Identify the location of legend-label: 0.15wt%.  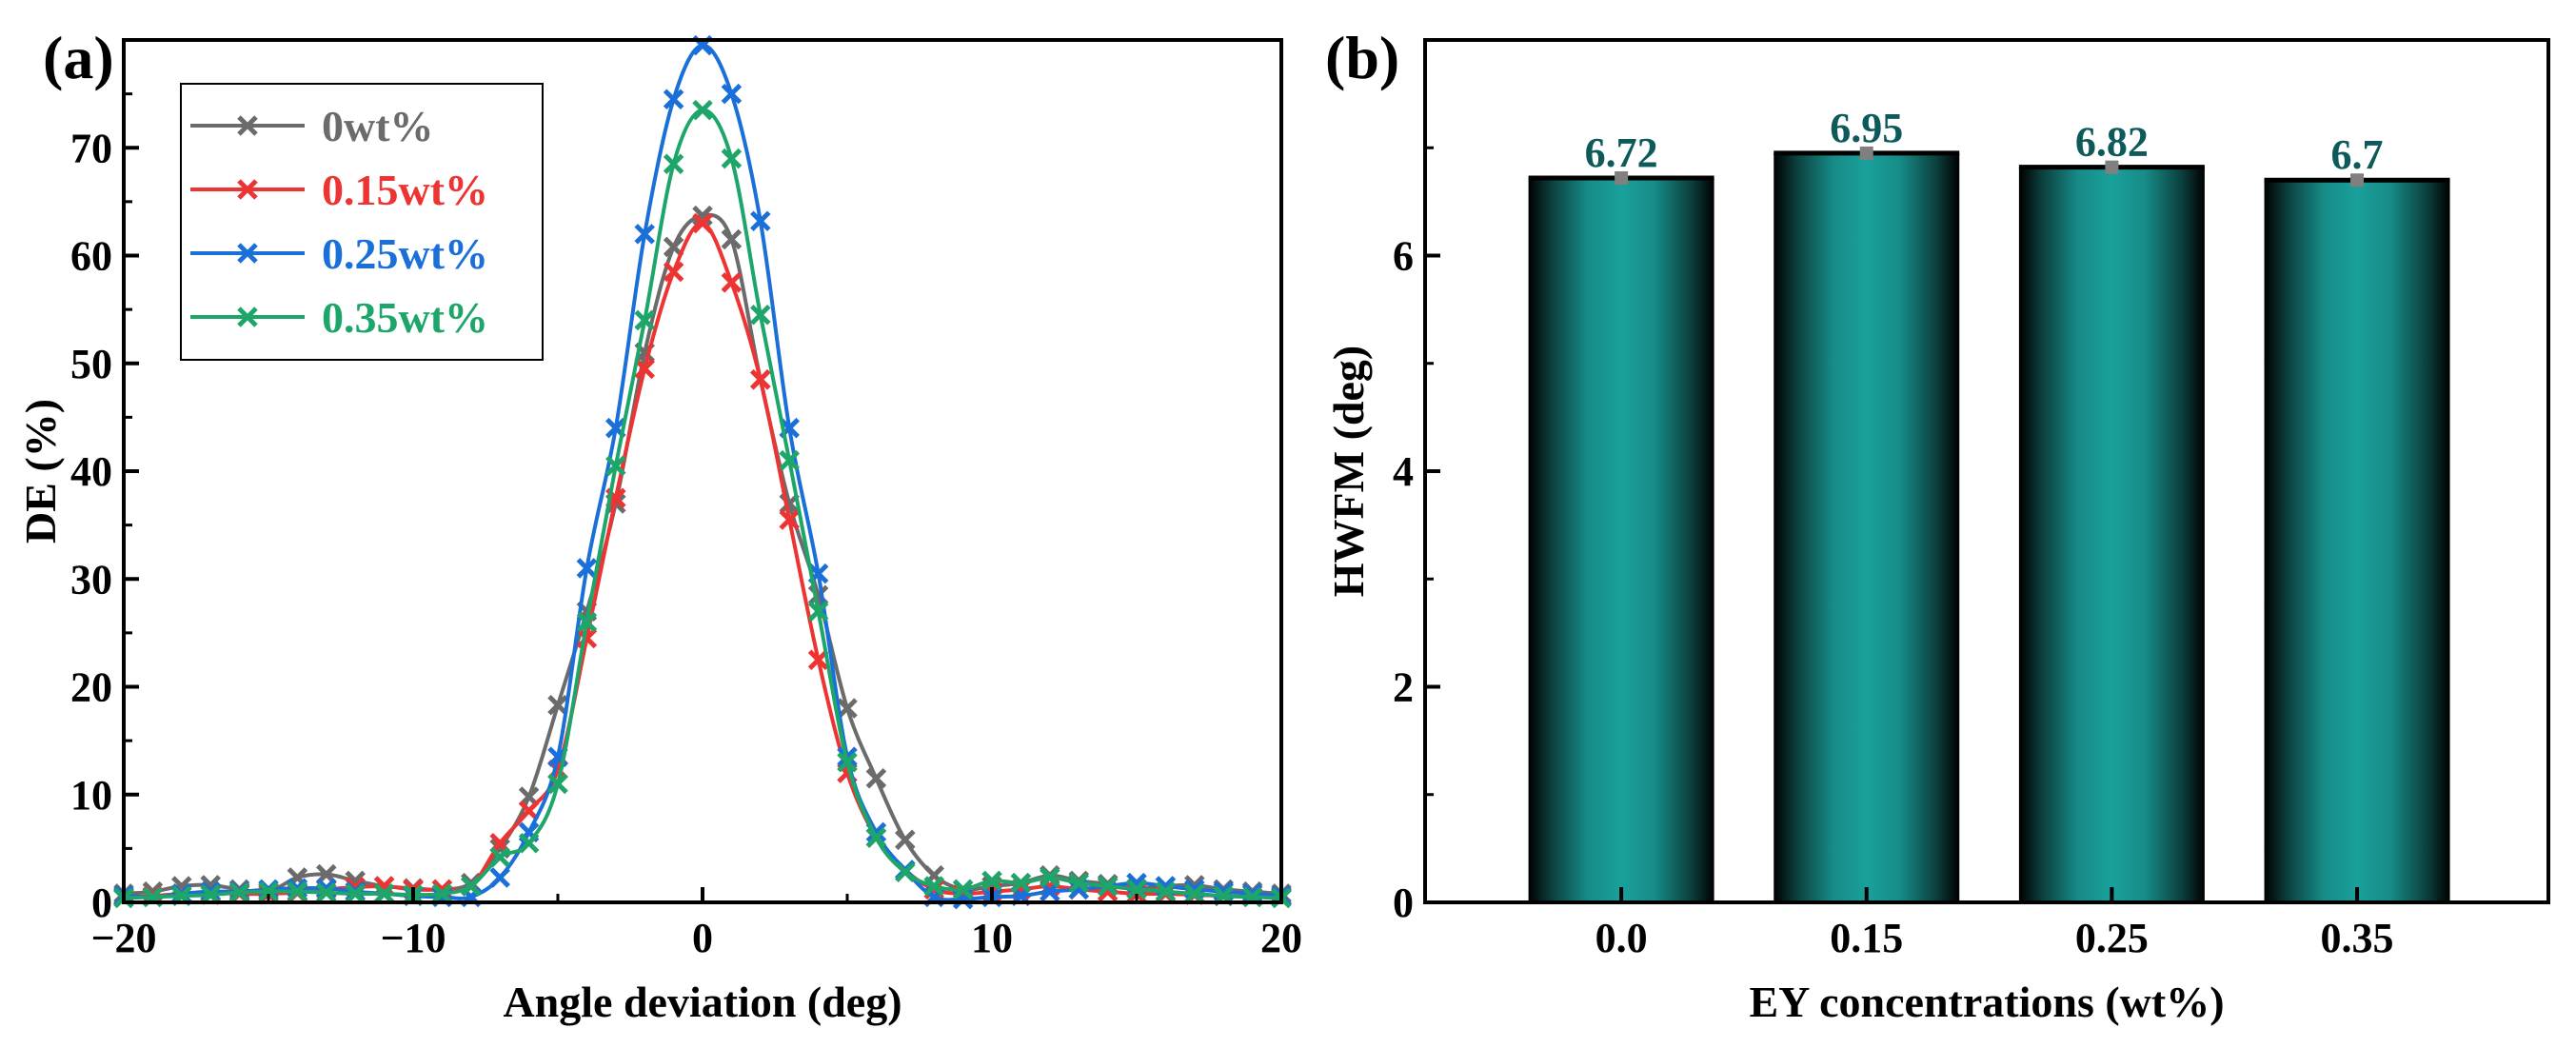
(405, 190).